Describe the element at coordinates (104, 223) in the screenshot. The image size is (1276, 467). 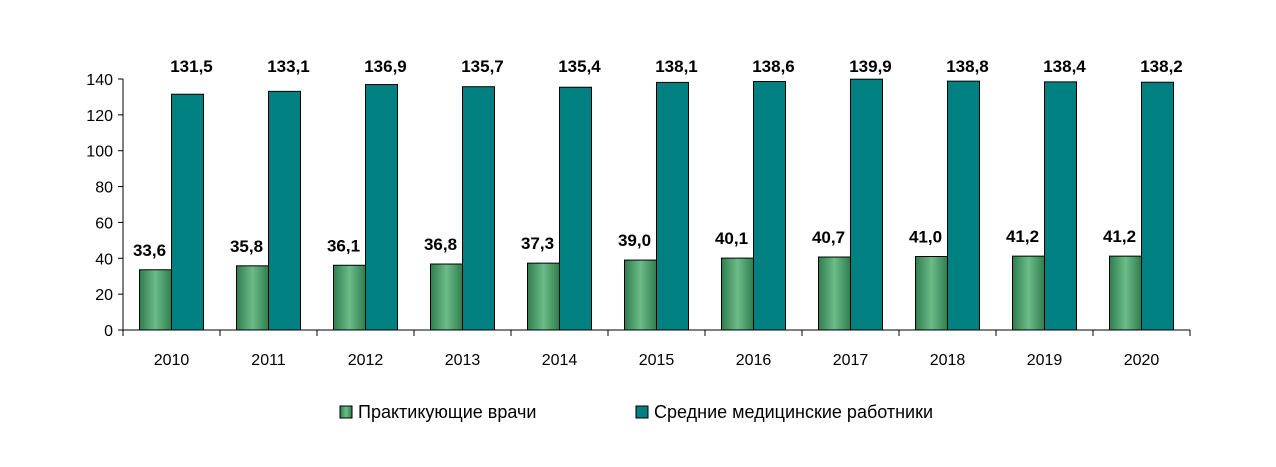
I see `y-tick-label: 60` at that location.